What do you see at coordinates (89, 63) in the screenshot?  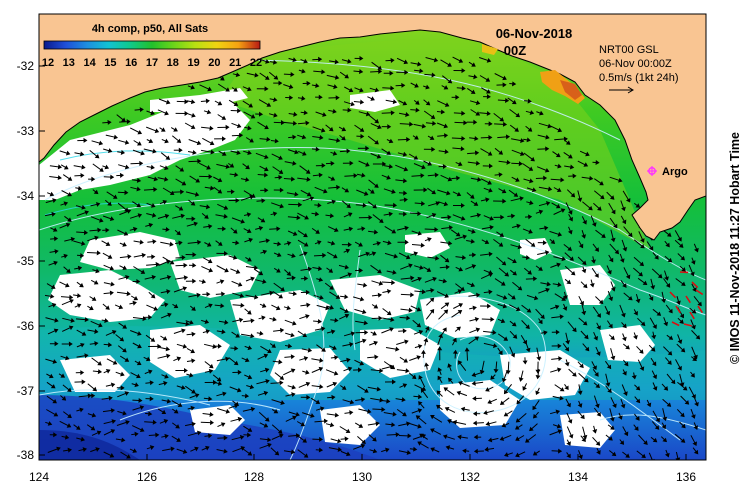 I see `colorbar-tick-label: 14` at bounding box center [89, 63].